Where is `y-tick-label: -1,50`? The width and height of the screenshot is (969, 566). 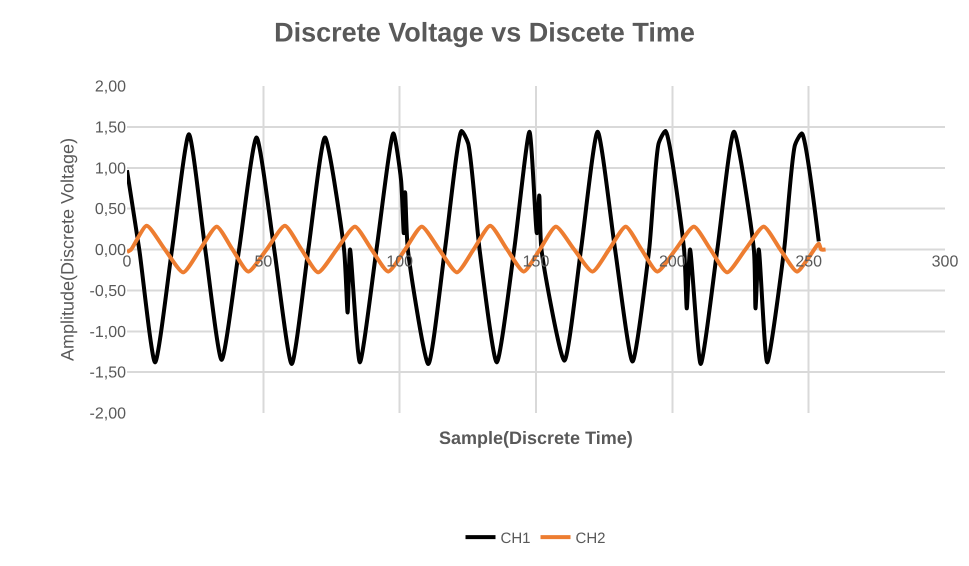
y-tick-label: -1,50 is located at coordinates (108, 373).